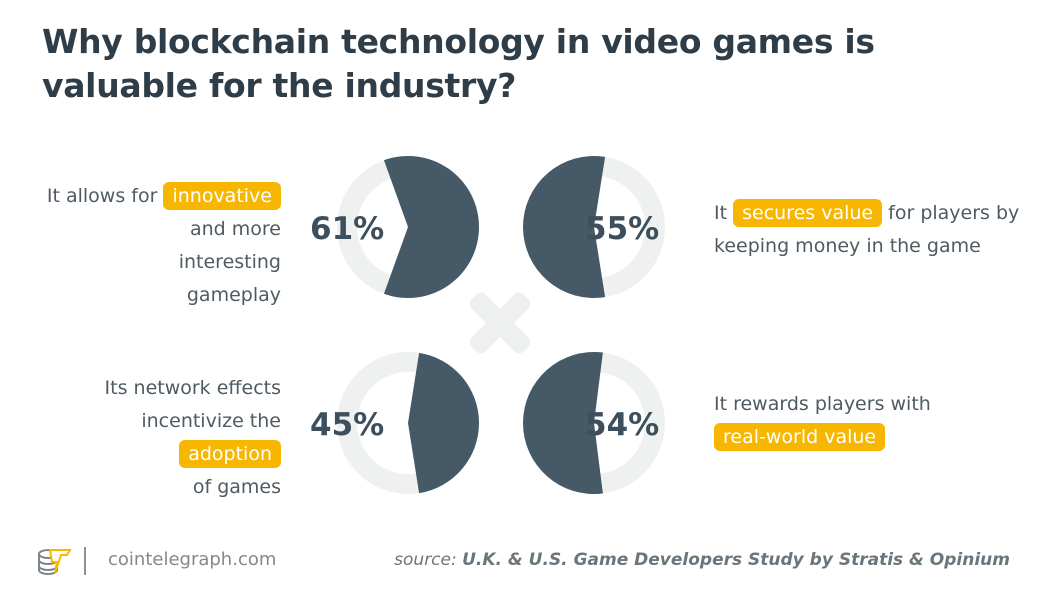 This screenshot has width=1050, height=600. What do you see at coordinates (85, 561) in the screenshot?
I see `footer-divider` at bounding box center [85, 561].